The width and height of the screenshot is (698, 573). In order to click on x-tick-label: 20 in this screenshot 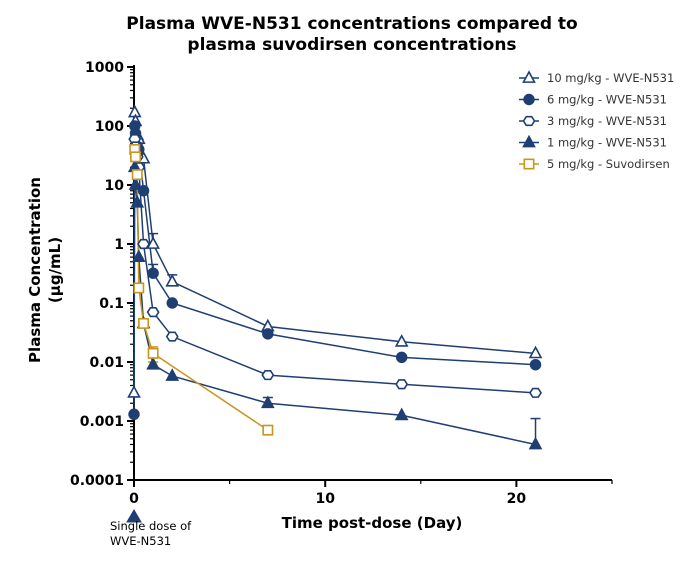, I will do `click(517, 499)`.